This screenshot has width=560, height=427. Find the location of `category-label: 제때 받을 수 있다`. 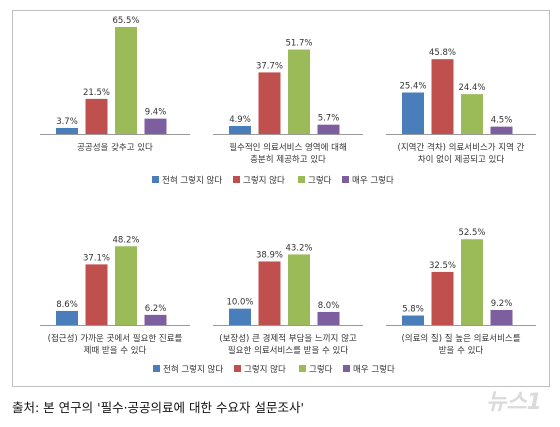

category-label: 제때 받을 수 있다 is located at coordinates (115, 350).